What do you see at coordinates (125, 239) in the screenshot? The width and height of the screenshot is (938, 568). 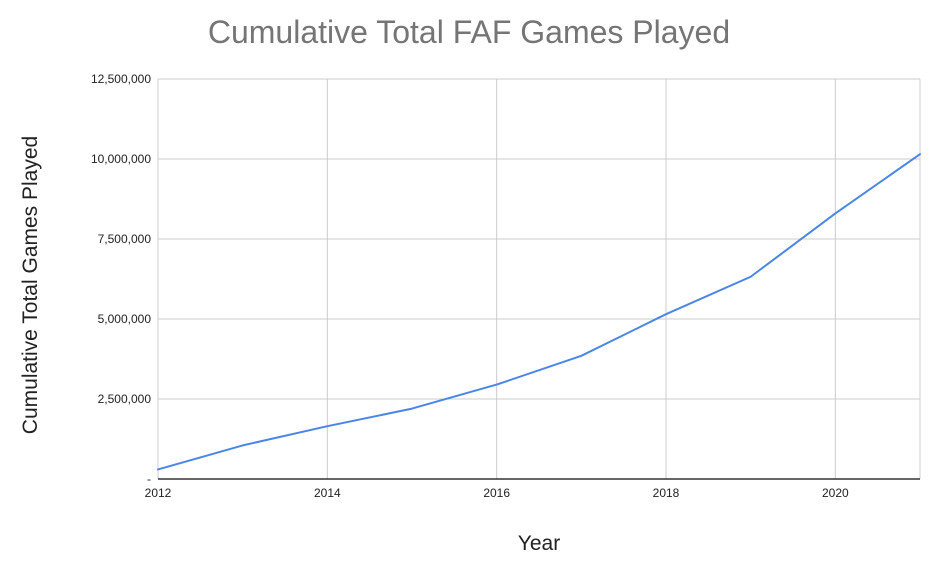 I see `y-tick-label: 7,500,000` at bounding box center [125, 239].